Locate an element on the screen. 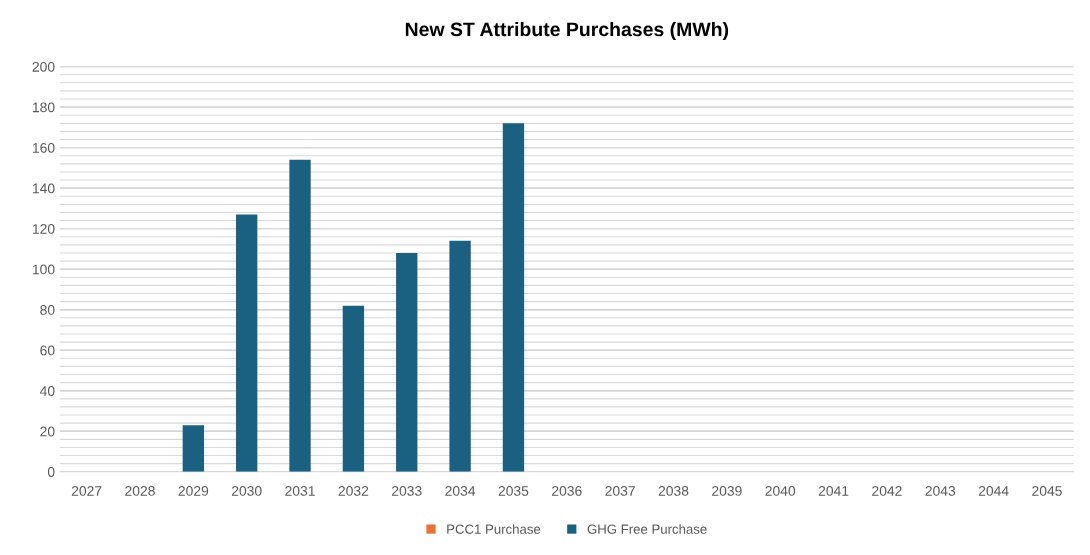 This screenshot has height=555, width=1090. y-tick-label: 180 is located at coordinates (43, 107).